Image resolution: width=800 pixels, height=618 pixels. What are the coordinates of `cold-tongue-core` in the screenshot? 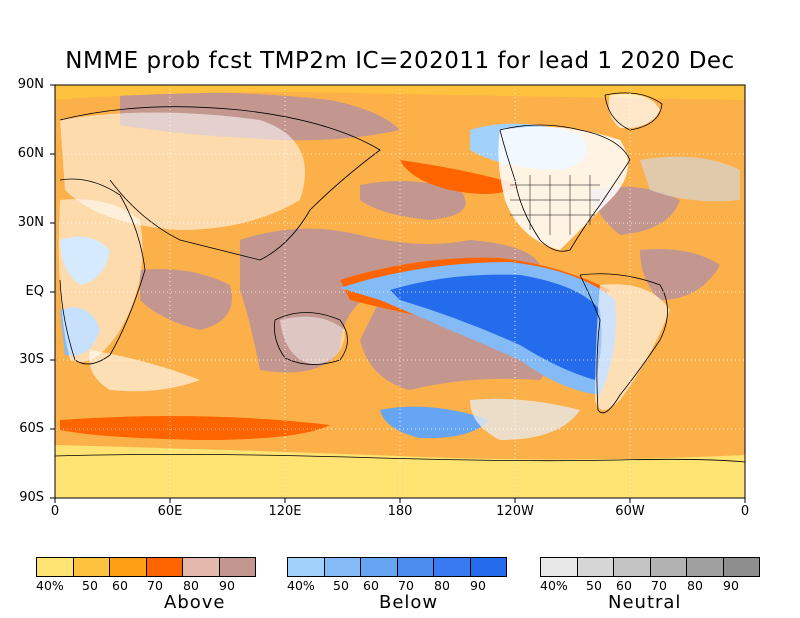 It's located at (496, 327).